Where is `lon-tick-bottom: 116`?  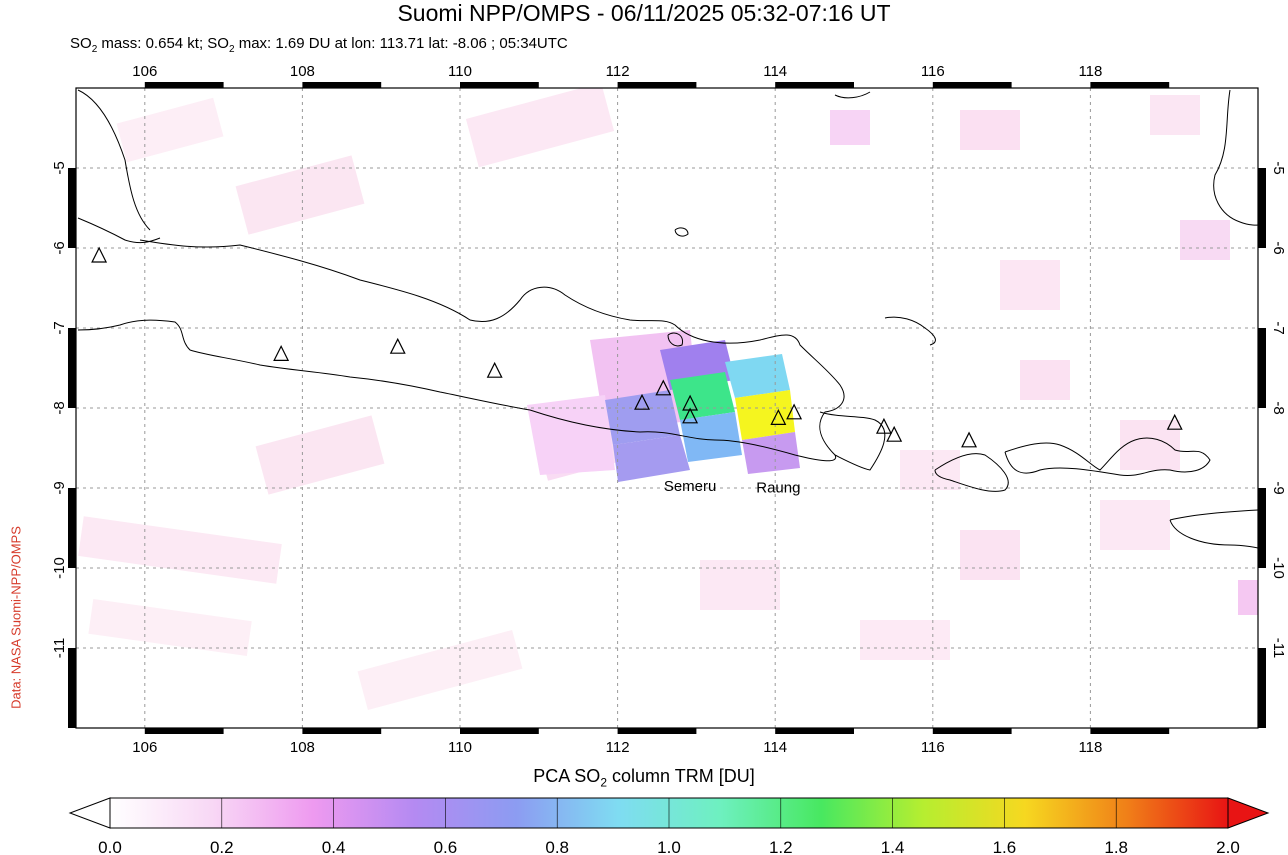
lon-tick-bottom: 116 is located at coordinates (933, 747).